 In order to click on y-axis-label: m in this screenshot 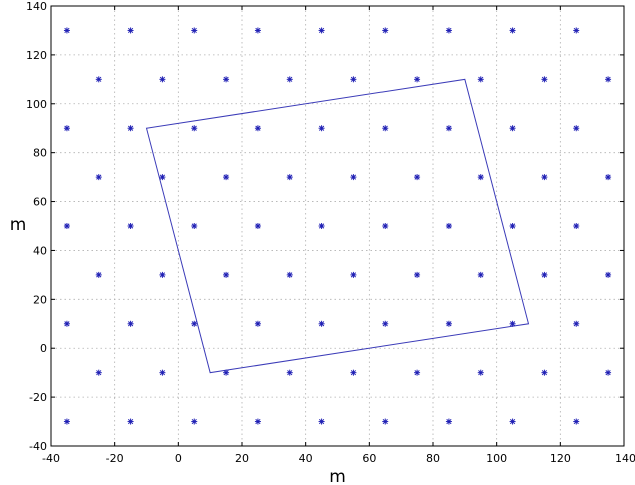, I will do `click(18, 225)`.